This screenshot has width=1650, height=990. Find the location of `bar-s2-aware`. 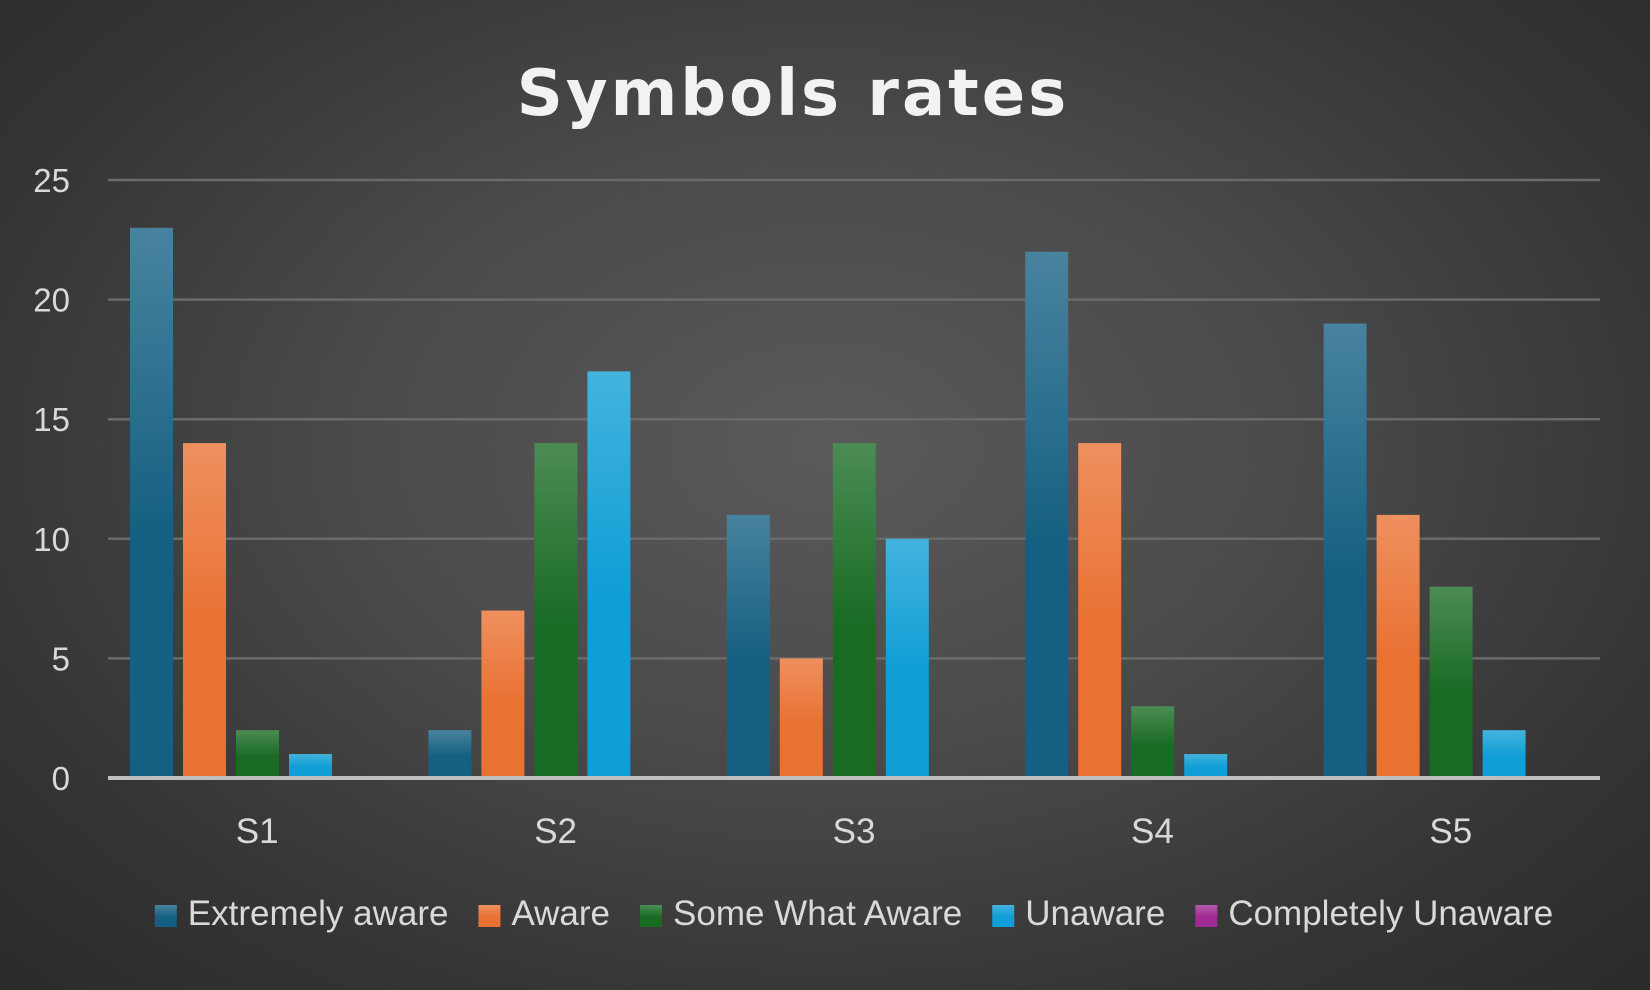

bar-s2-aware is located at coordinates (503, 694).